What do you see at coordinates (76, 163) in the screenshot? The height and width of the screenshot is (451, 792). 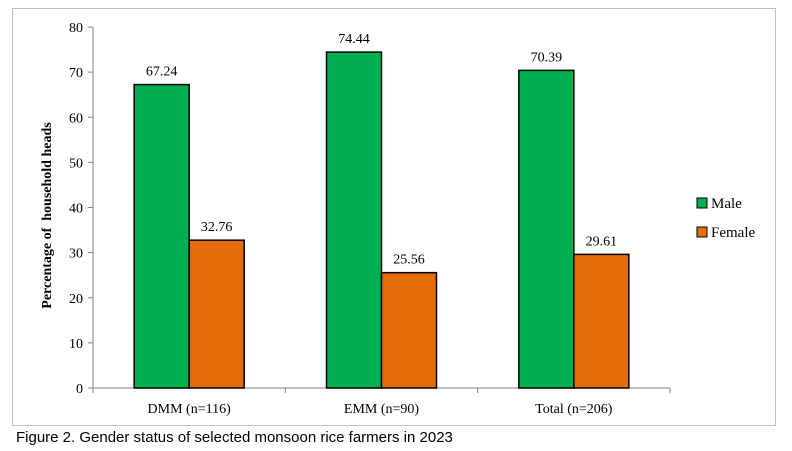 I see `y-tick-label: 50` at bounding box center [76, 163].